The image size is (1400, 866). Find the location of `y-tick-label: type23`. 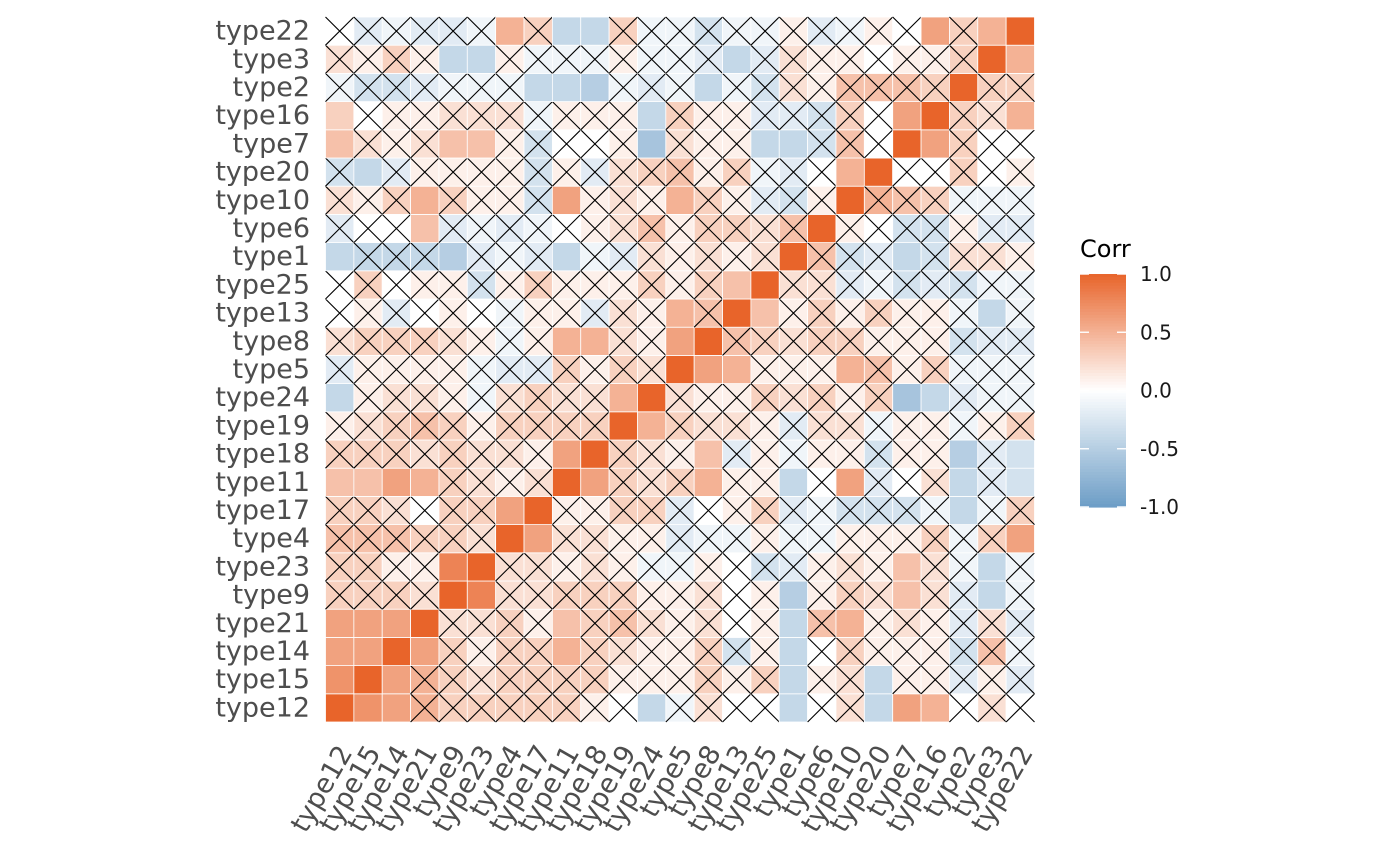

y-tick-label: type23 is located at coordinates (262, 566).